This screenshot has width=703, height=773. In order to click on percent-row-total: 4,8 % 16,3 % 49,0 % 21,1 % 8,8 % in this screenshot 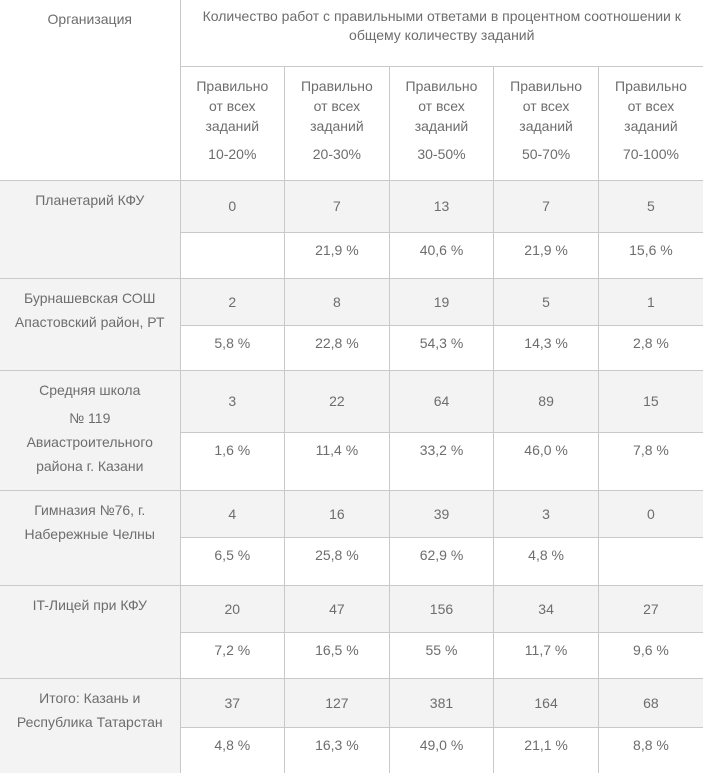, I will do `click(351, 749)`.